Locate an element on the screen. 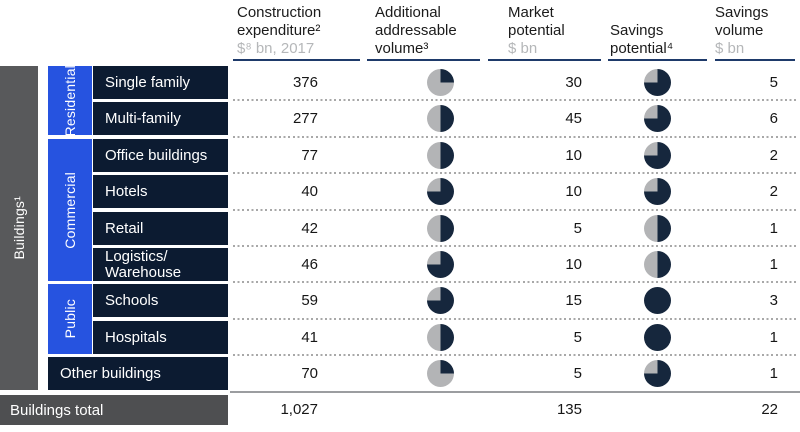  column-header-savings-potential: Savings potential⁴ is located at coordinates (641, 31).